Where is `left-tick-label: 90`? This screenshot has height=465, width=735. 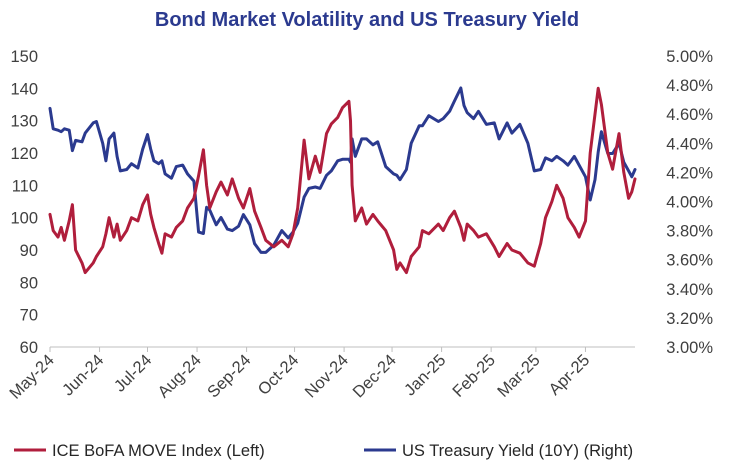
left-tick-label: 90 is located at coordinates (29, 251).